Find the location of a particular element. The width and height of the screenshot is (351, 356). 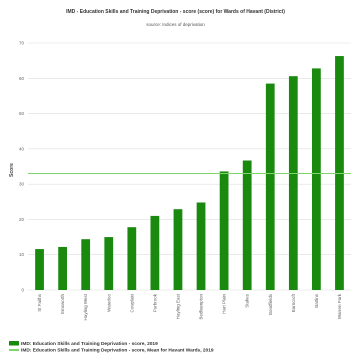

x-tick-label: Emsworth is located at coordinates (62, 304).